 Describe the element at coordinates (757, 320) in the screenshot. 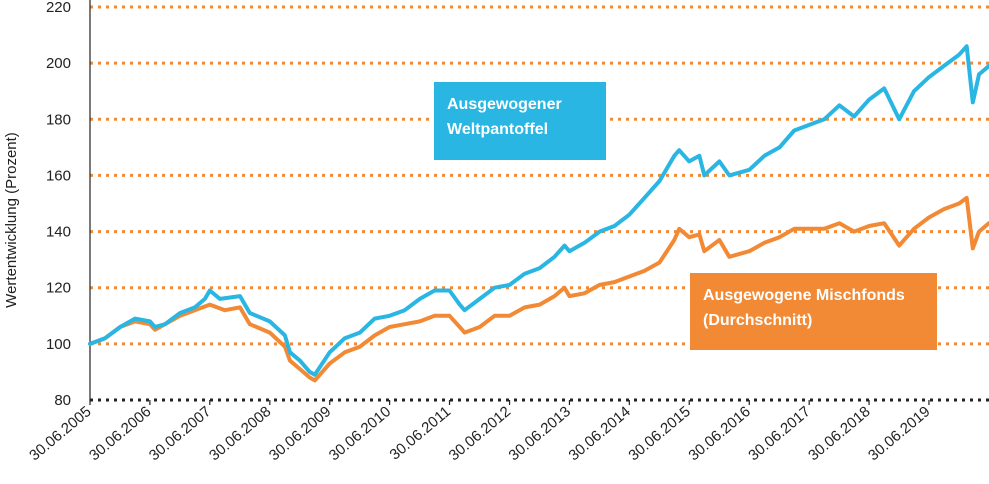

I see `callout-label-mischfonds: (Durchschnitt)` at that location.